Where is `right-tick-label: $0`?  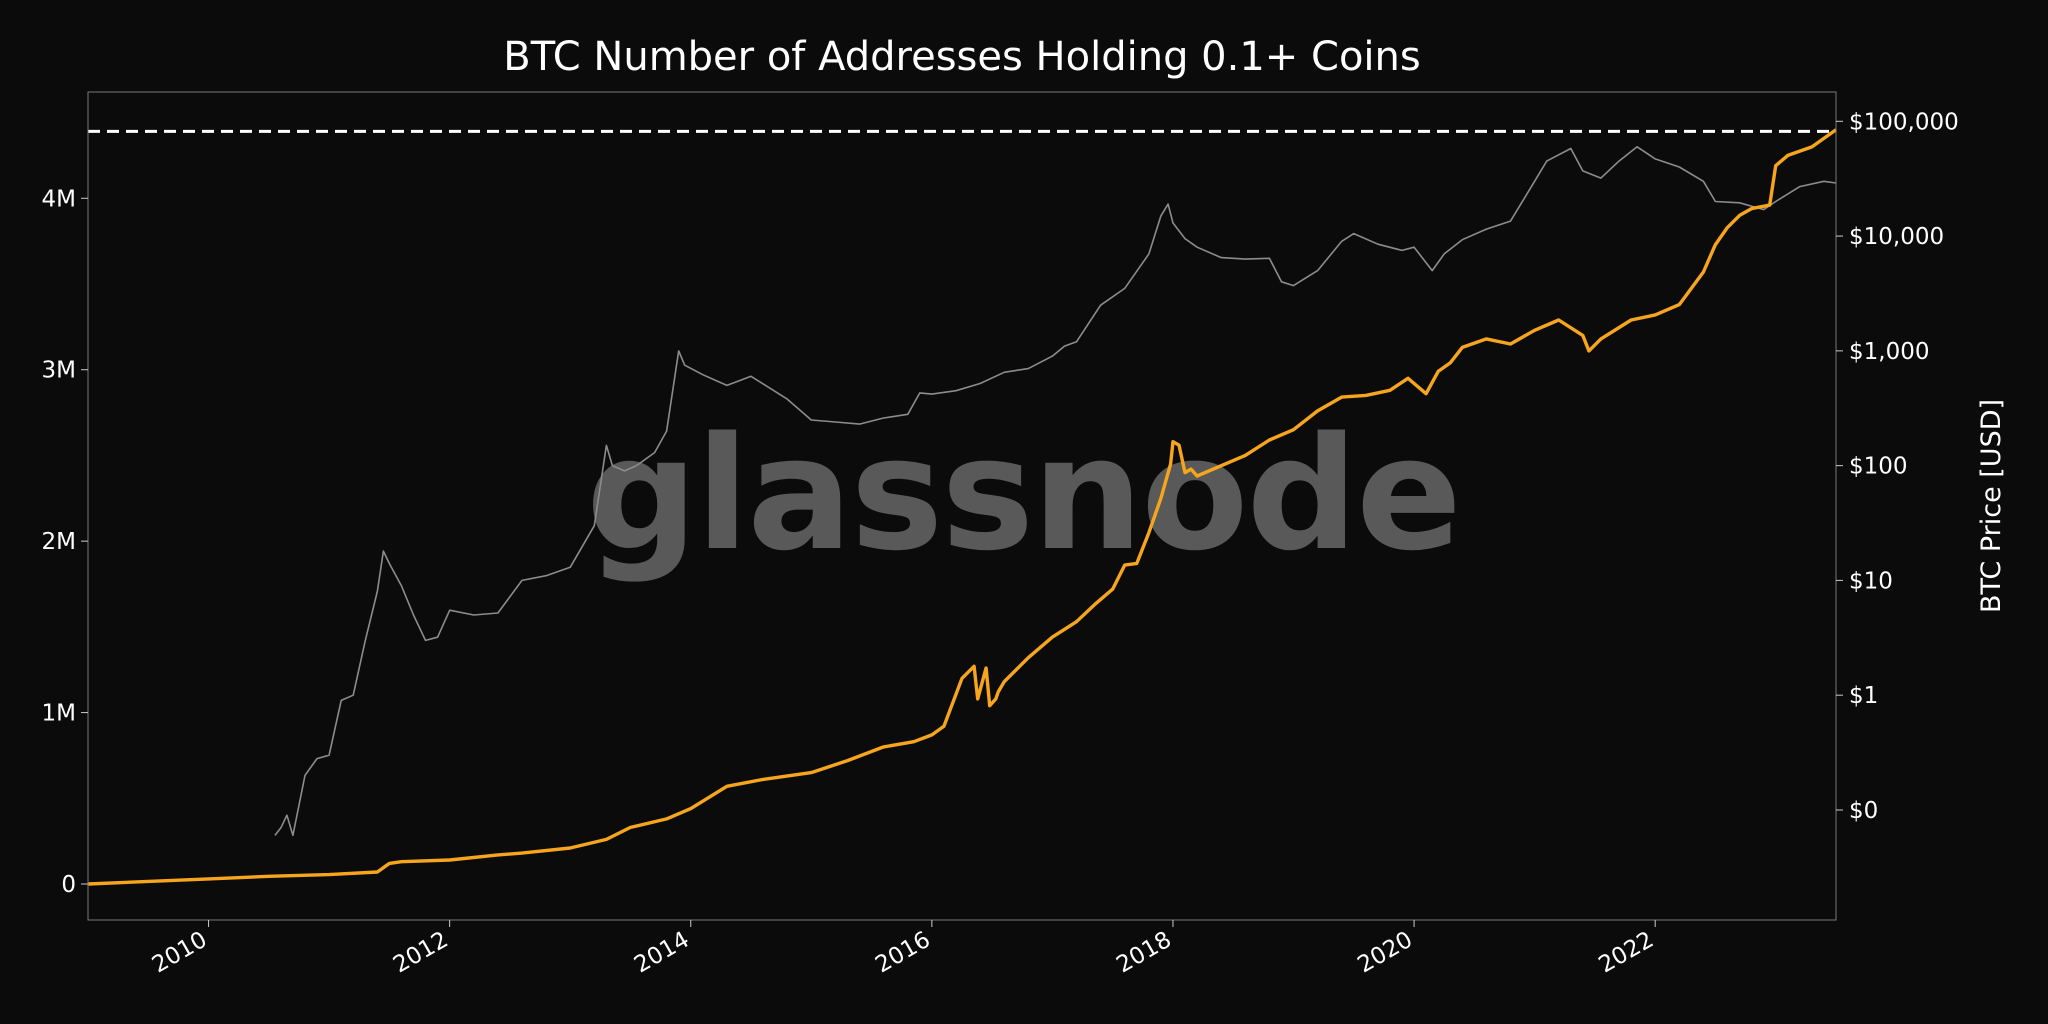
right-tick-label: $0 is located at coordinates (1863, 811).